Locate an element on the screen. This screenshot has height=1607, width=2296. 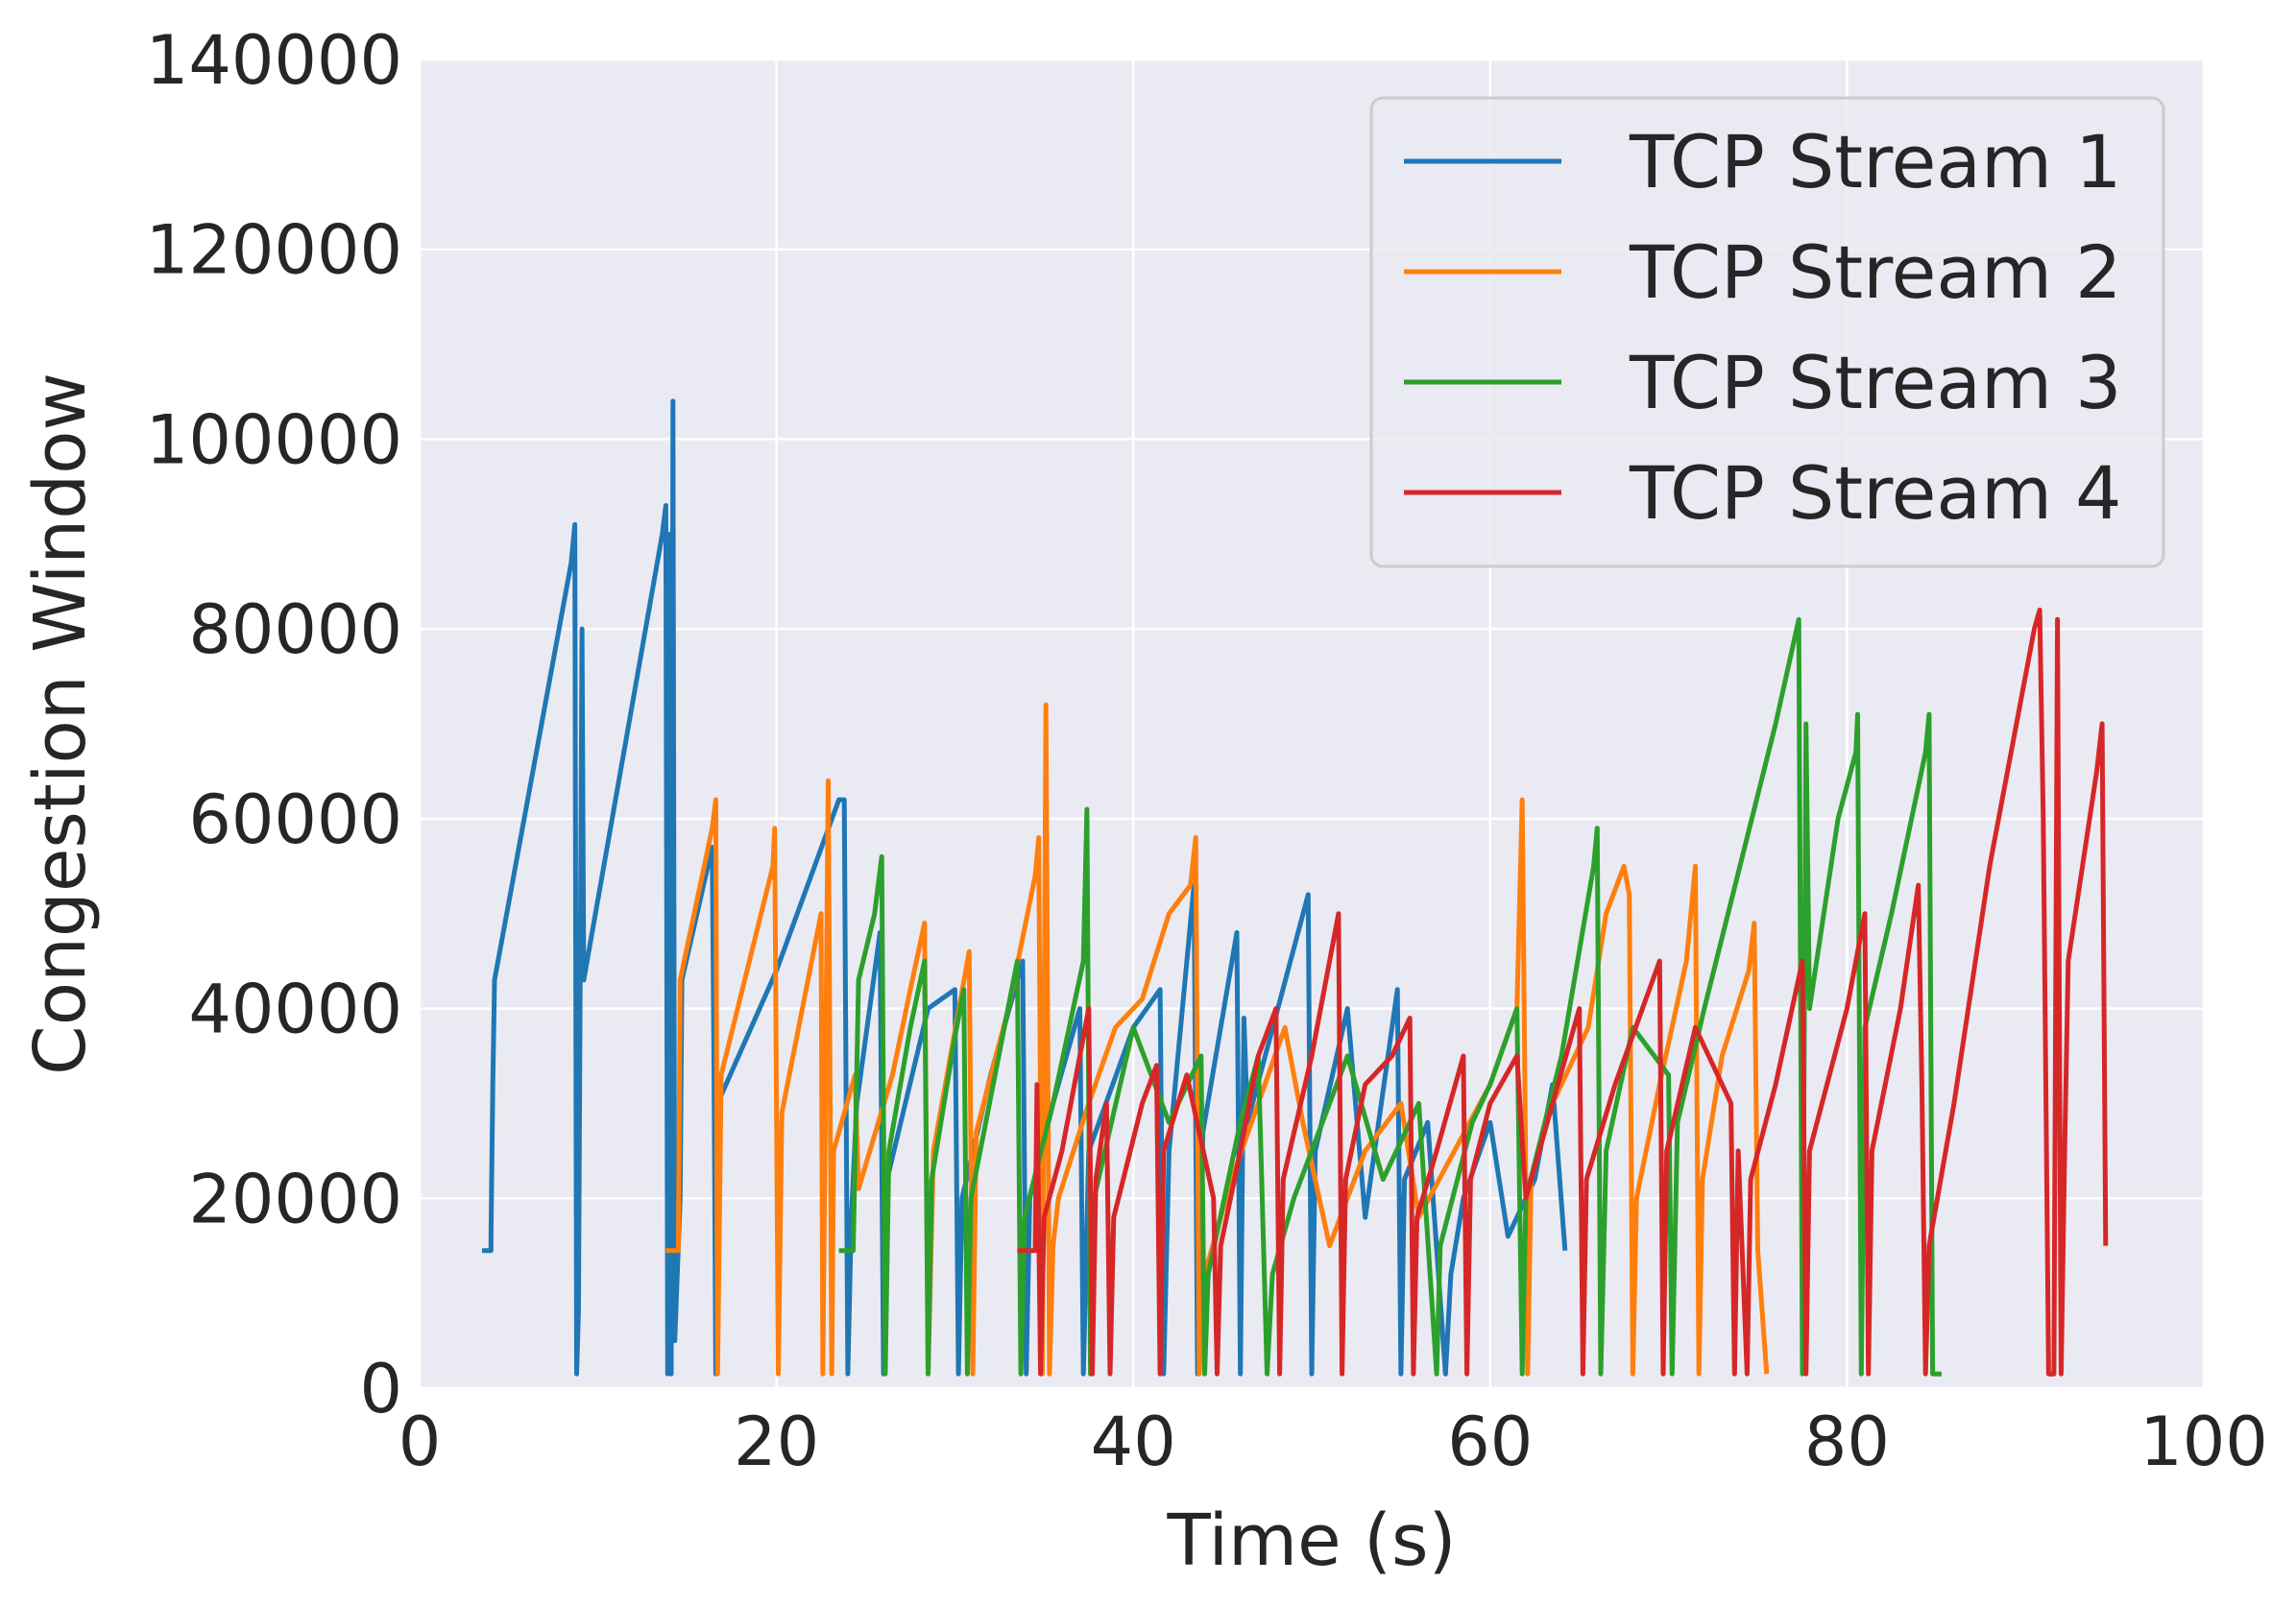
y-tick-label: 40000 is located at coordinates (295, 1010).